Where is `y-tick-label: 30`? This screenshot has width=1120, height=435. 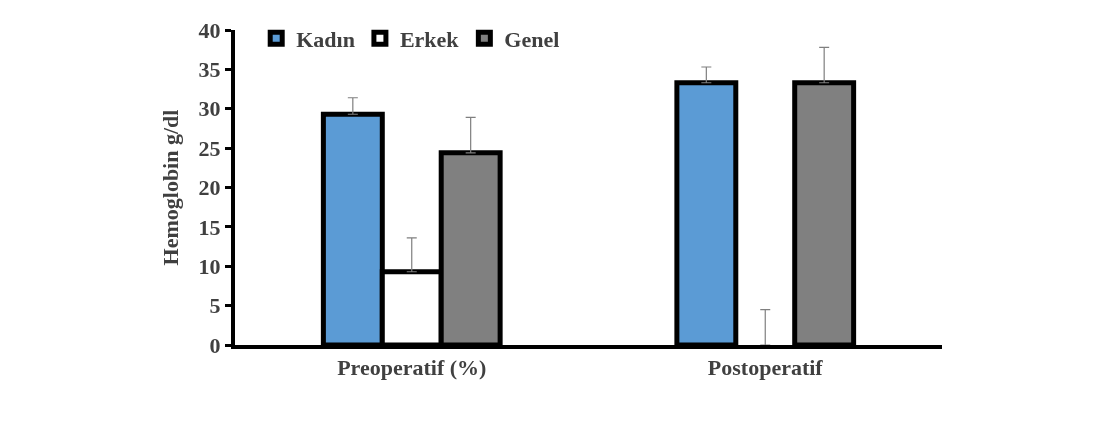 y-tick-label: 30 is located at coordinates (209, 109).